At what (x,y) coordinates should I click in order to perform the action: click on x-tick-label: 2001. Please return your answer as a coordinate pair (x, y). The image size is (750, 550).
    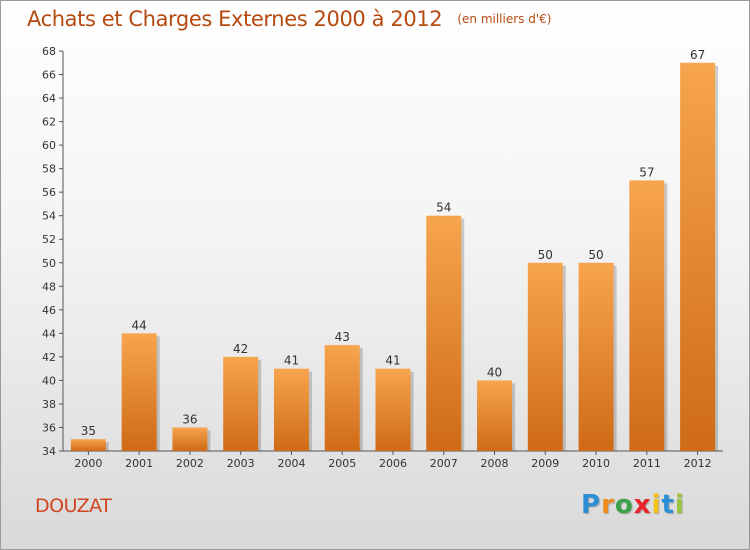
    Looking at the image, I should click on (139, 463).